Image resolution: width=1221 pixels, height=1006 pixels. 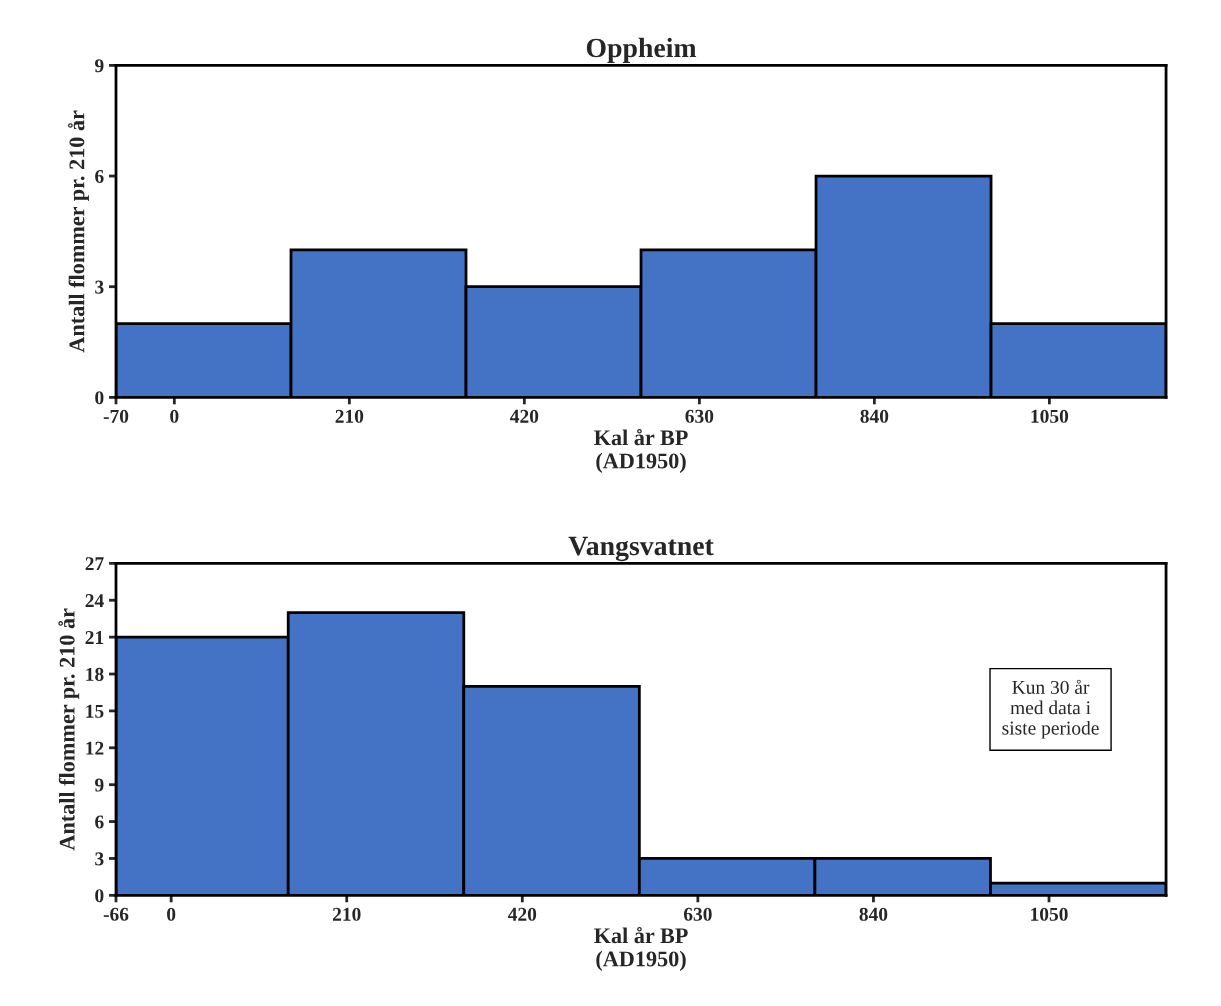 What do you see at coordinates (95, 748) in the screenshot?
I see `y-tick-label: 12` at bounding box center [95, 748].